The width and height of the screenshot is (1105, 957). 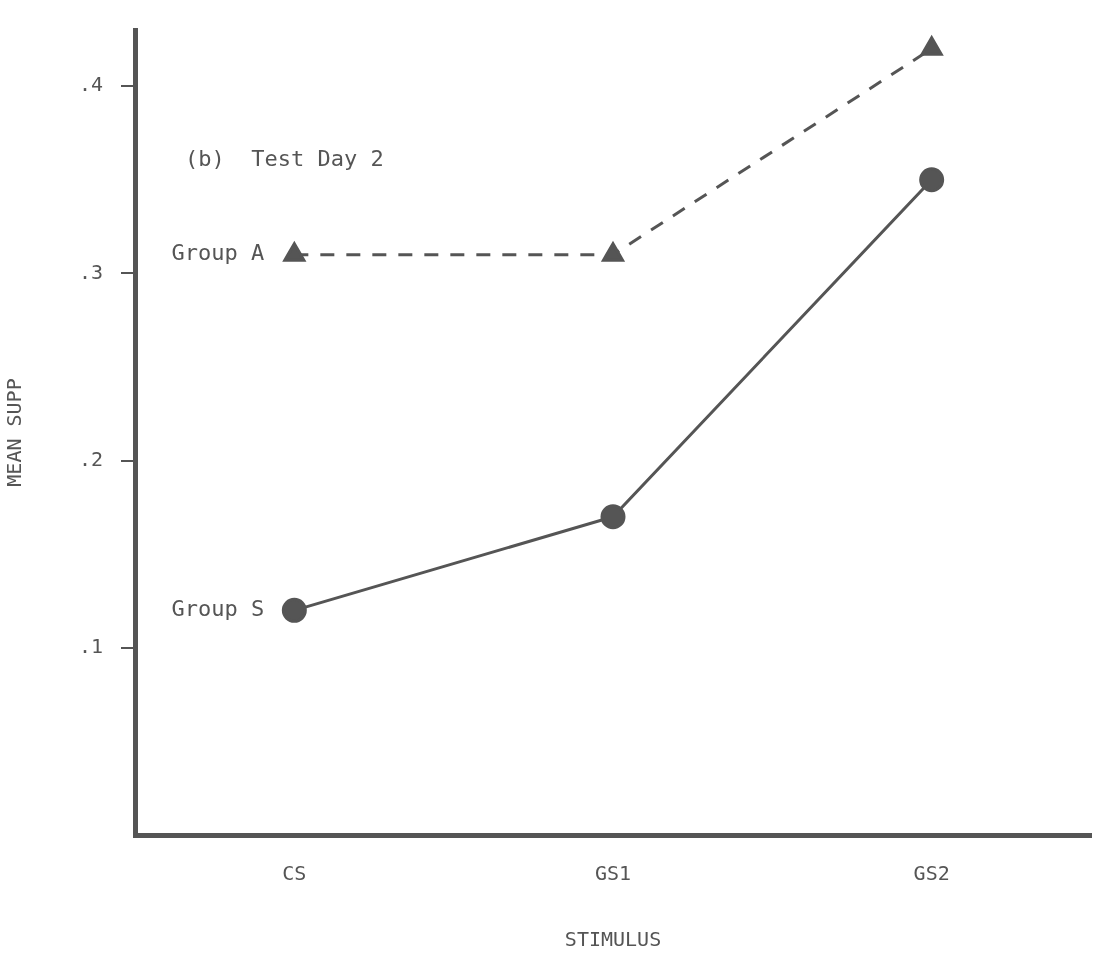 I want to click on y-tick-label: .2, so click(x=90, y=458).